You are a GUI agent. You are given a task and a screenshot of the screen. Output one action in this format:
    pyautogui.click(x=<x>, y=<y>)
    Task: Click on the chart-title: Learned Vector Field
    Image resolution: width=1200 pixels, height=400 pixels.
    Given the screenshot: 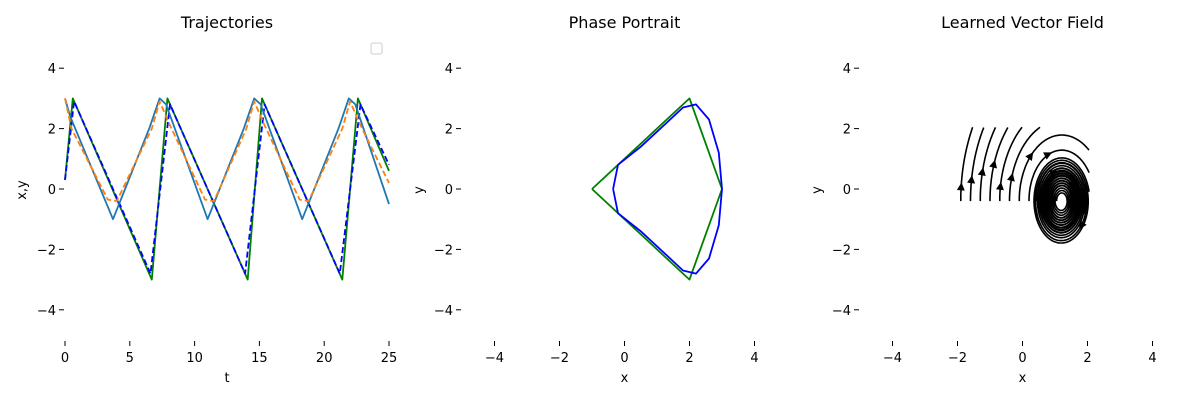 What is the action you would take?
    pyautogui.click(x=1022, y=22)
    